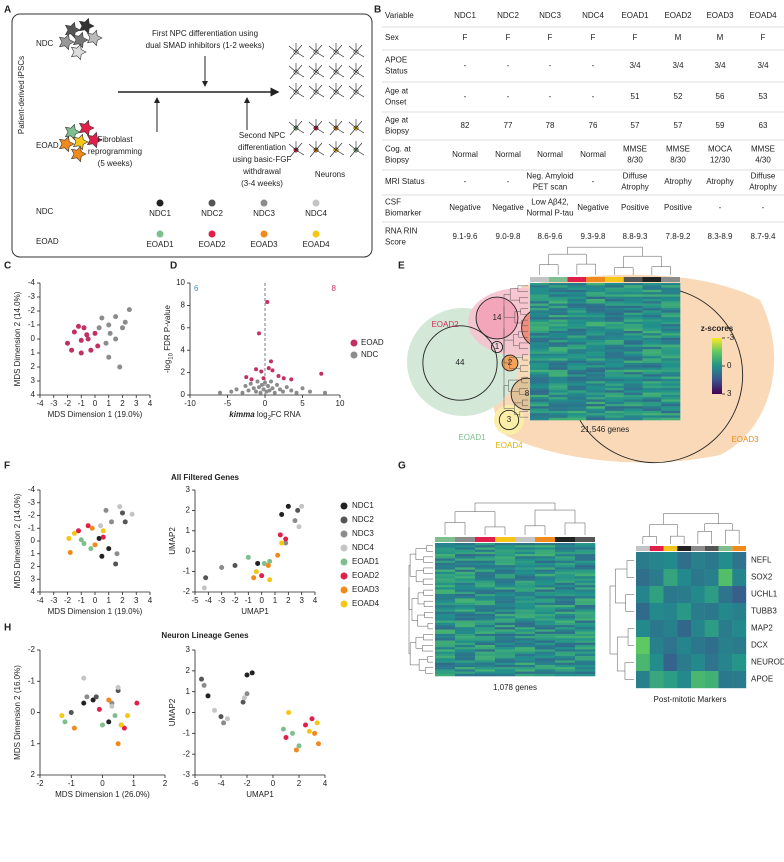 Image resolution: width=784 pixels, height=862 pixels. What do you see at coordinates (731, 337) in the screenshot?
I see `colorbar-label: -3` at bounding box center [731, 337].